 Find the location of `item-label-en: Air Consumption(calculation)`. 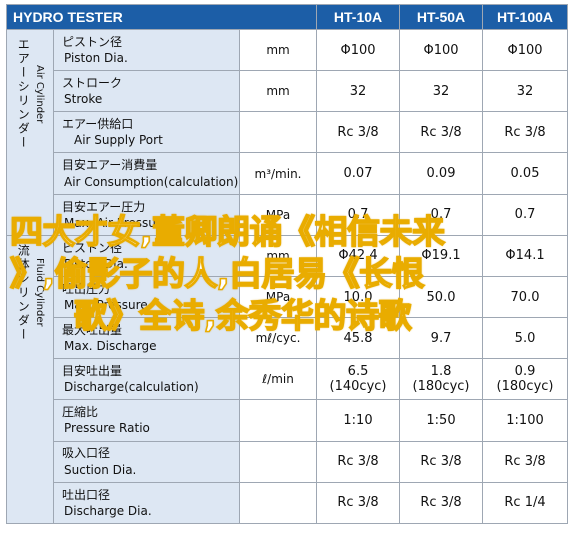

item-label-en: Air Consumption(calculation) is located at coordinates (151, 181).